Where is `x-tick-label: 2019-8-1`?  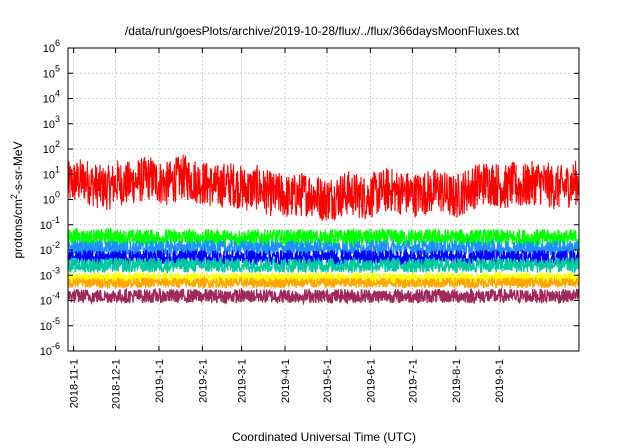
x-tick-label: 2019-8-1 is located at coordinates (457, 381).